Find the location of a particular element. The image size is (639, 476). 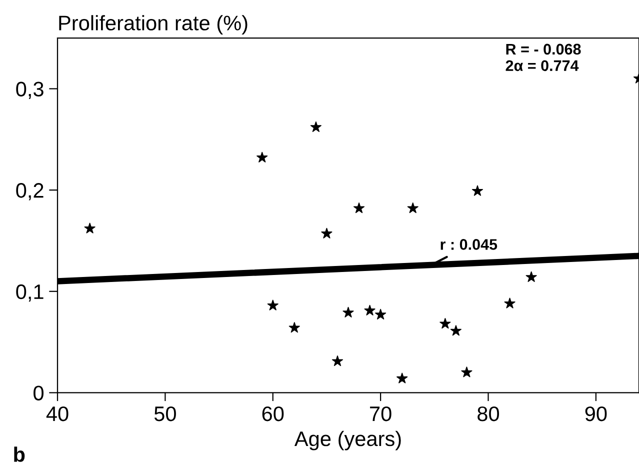

annotation: R = - 0.068 2α = 0.774 is located at coordinates (543, 58).